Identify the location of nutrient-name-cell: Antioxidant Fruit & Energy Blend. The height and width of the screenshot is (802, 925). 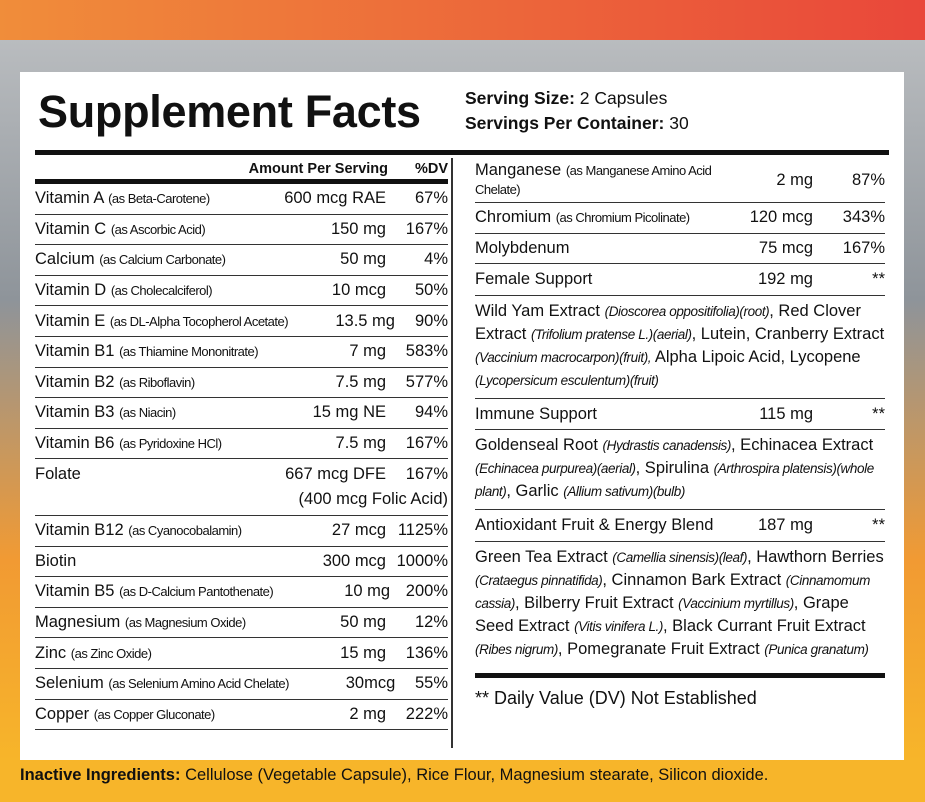
(599, 525).